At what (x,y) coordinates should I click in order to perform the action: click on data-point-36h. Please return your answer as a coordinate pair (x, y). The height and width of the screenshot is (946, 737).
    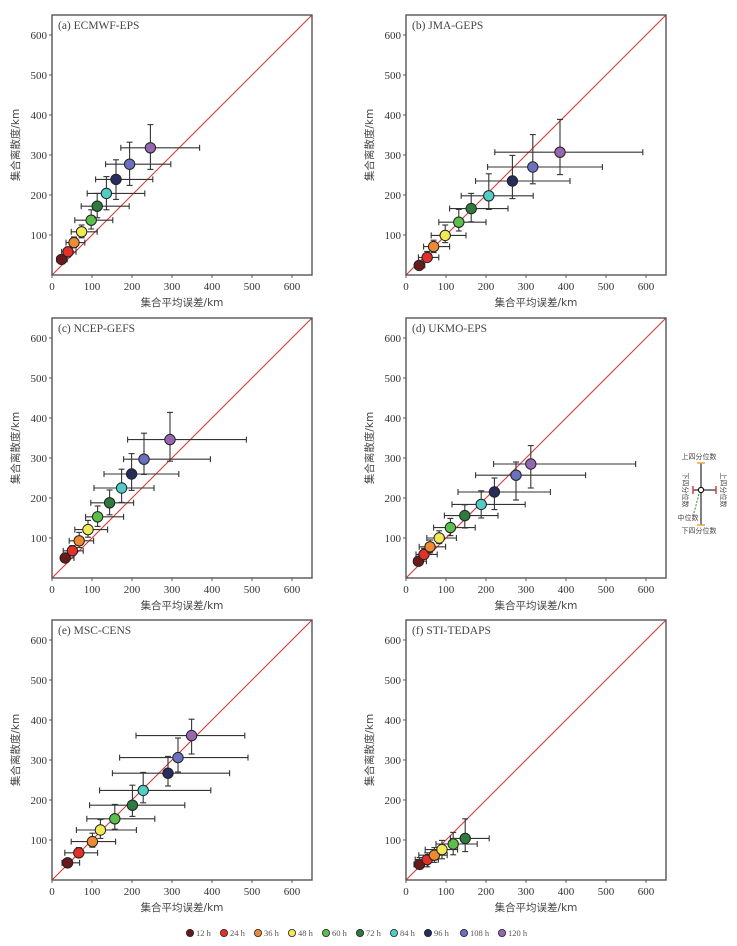
    Looking at the image, I should click on (93, 840).